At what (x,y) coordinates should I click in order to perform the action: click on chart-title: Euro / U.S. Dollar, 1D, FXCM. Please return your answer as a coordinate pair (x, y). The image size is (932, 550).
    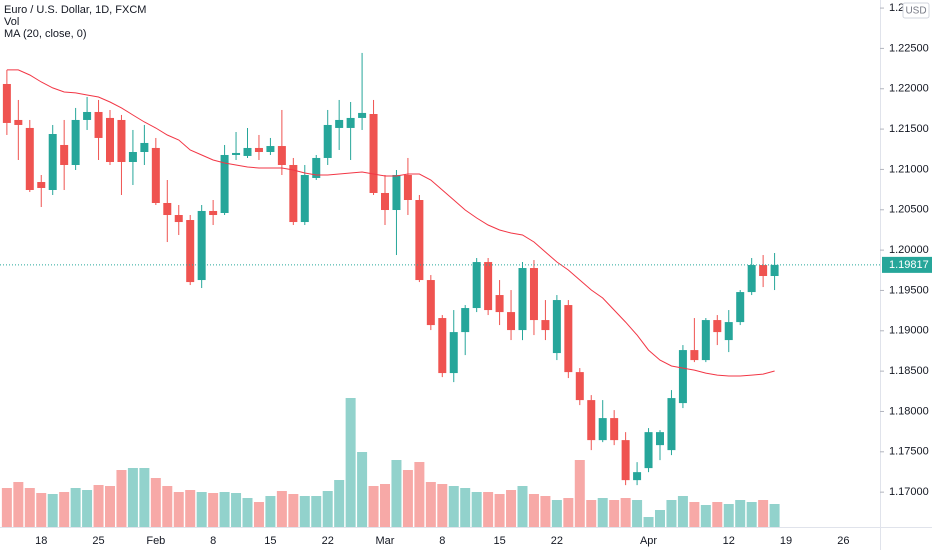
    Looking at the image, I should click on (75, 10).